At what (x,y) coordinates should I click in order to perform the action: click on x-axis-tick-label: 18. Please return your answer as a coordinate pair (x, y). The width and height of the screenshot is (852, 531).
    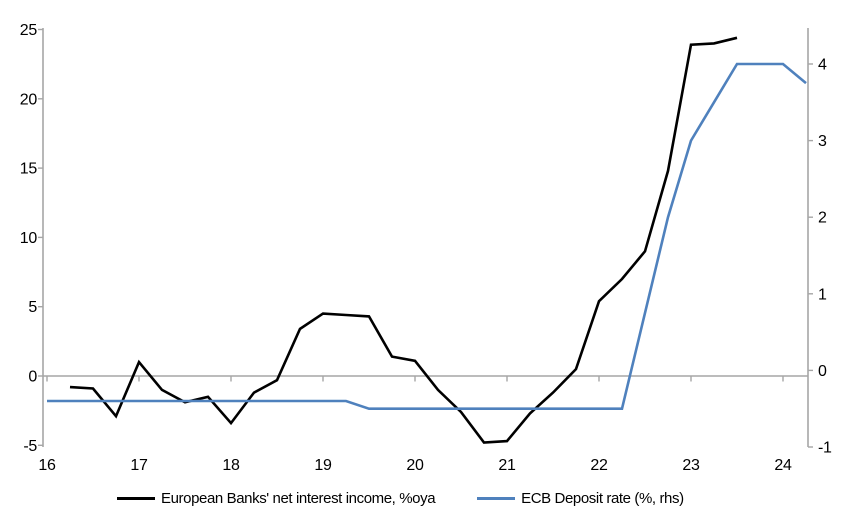
    Looking at the image, I should click on (231, 465).